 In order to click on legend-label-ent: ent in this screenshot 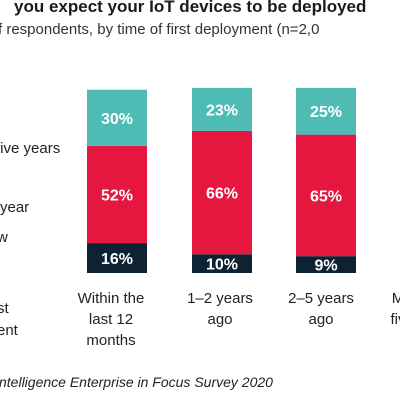, I will do `click(9, 330)`.